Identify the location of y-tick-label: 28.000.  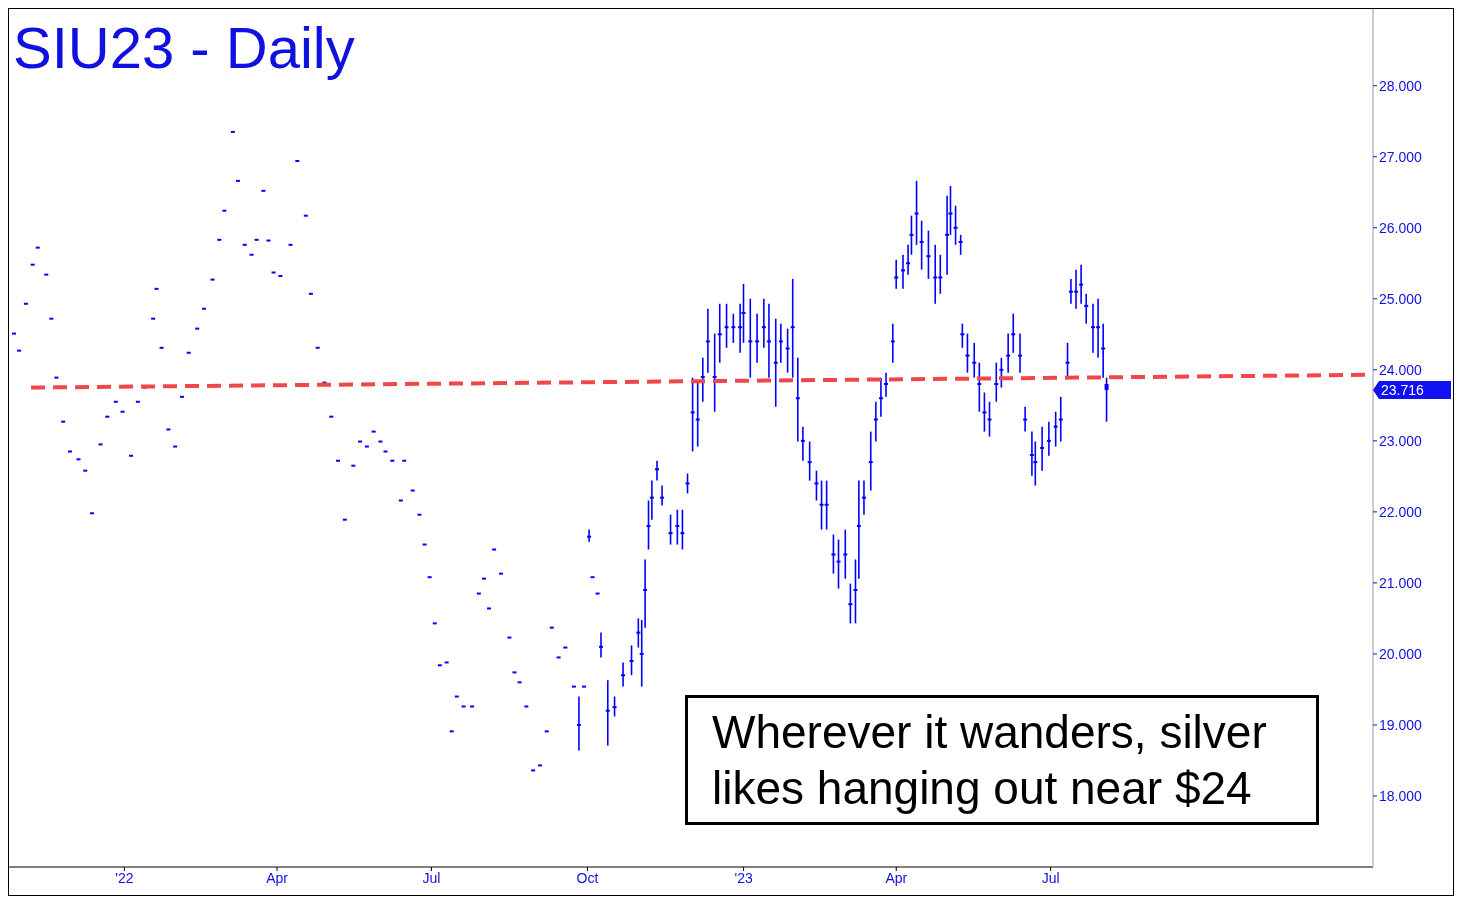
(1401, 85).